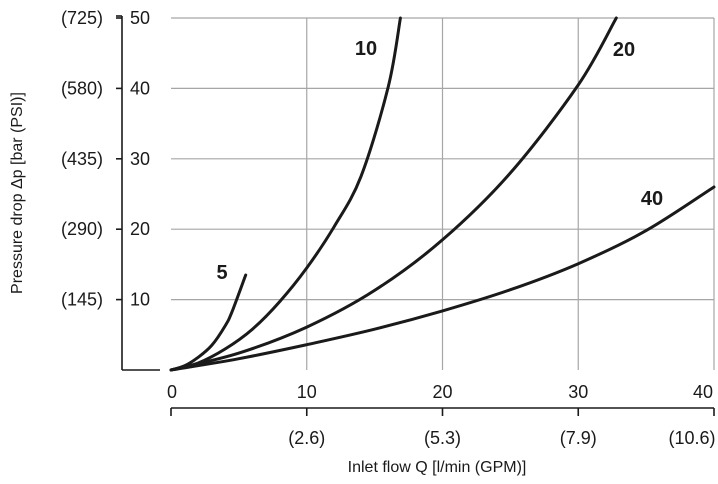 The image size is (718, 484). What do you see at coordinates (82, 300) in the screenshot?
I see `y-tick-label-secondary: (145)` at bounding box center [82, 300].